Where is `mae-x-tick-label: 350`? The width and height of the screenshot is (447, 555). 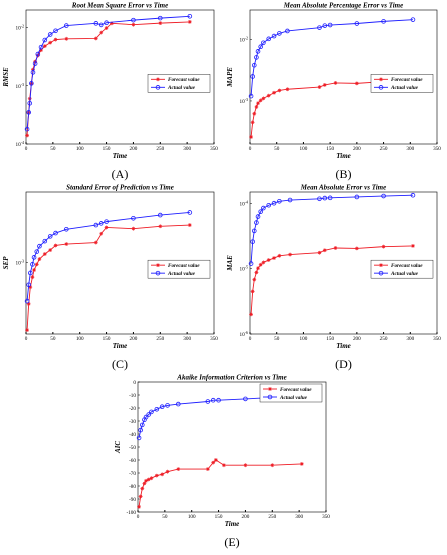
mae-x-tick-label: 350 is located at coordinates (437, 339).